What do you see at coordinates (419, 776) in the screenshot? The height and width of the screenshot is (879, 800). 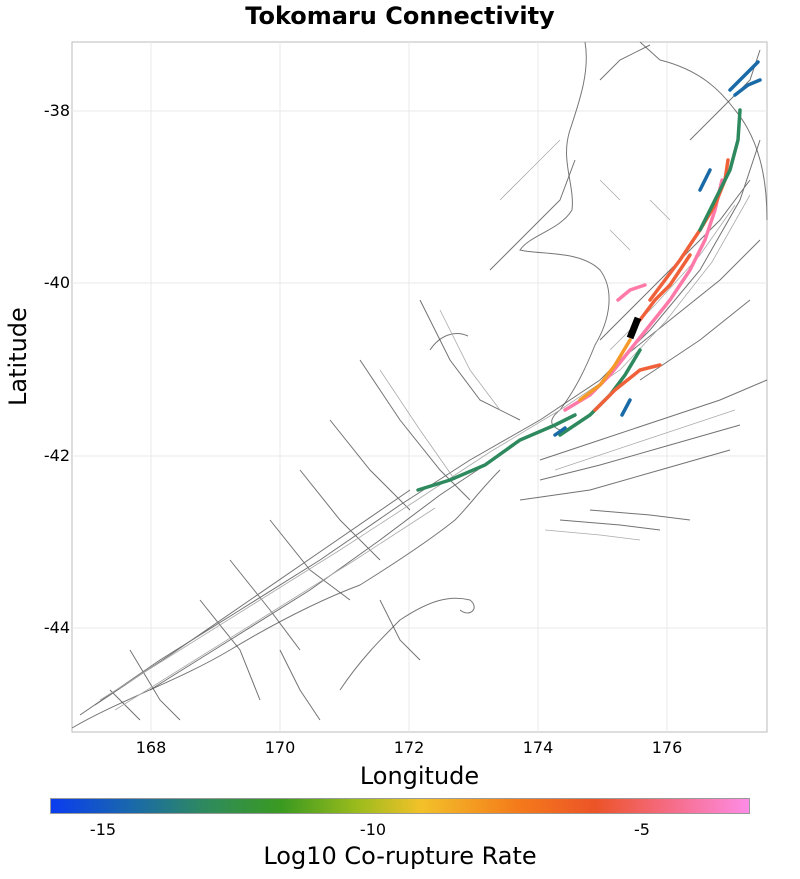 I see `x-axis-label: Longitude` at bounding box center [419, 776].